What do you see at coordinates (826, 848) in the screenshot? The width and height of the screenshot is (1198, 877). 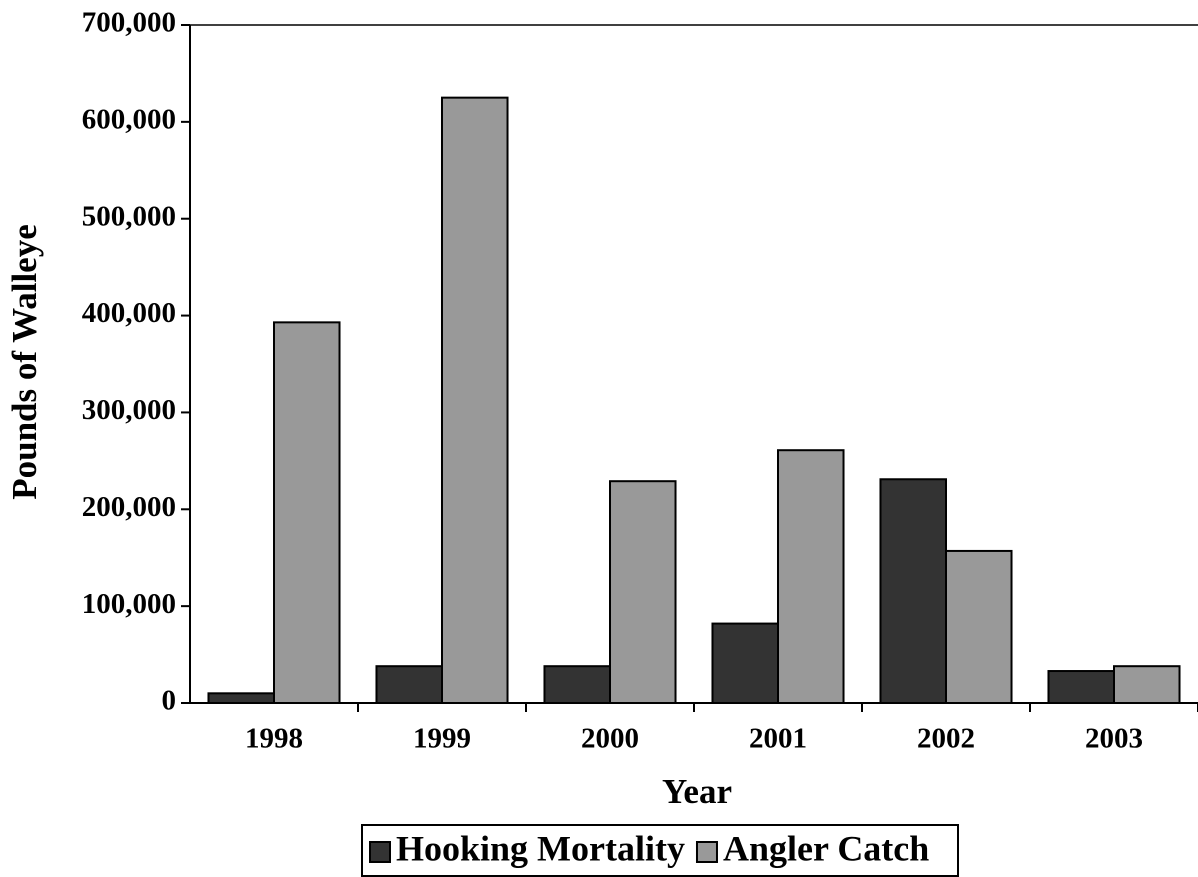 I see `legend-label: Angler Catch` at bounding box center [826, 848].